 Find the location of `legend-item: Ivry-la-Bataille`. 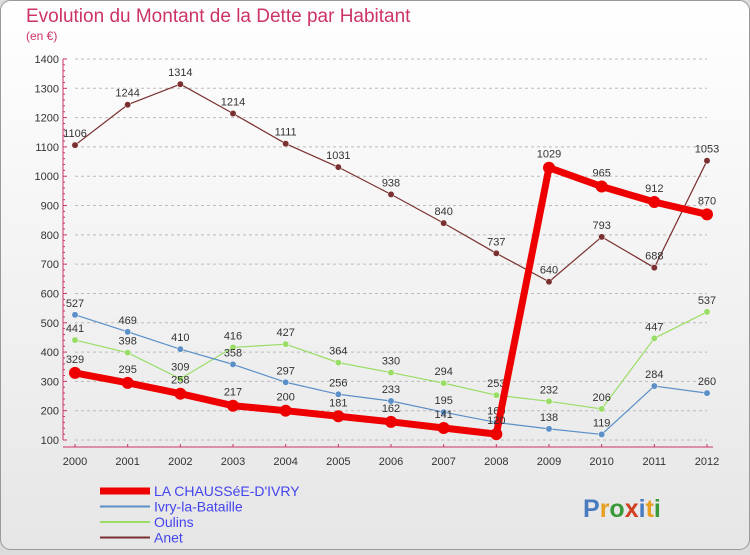

legend-item: Ivry-la-Bataille is located at coordinates (171, 507).